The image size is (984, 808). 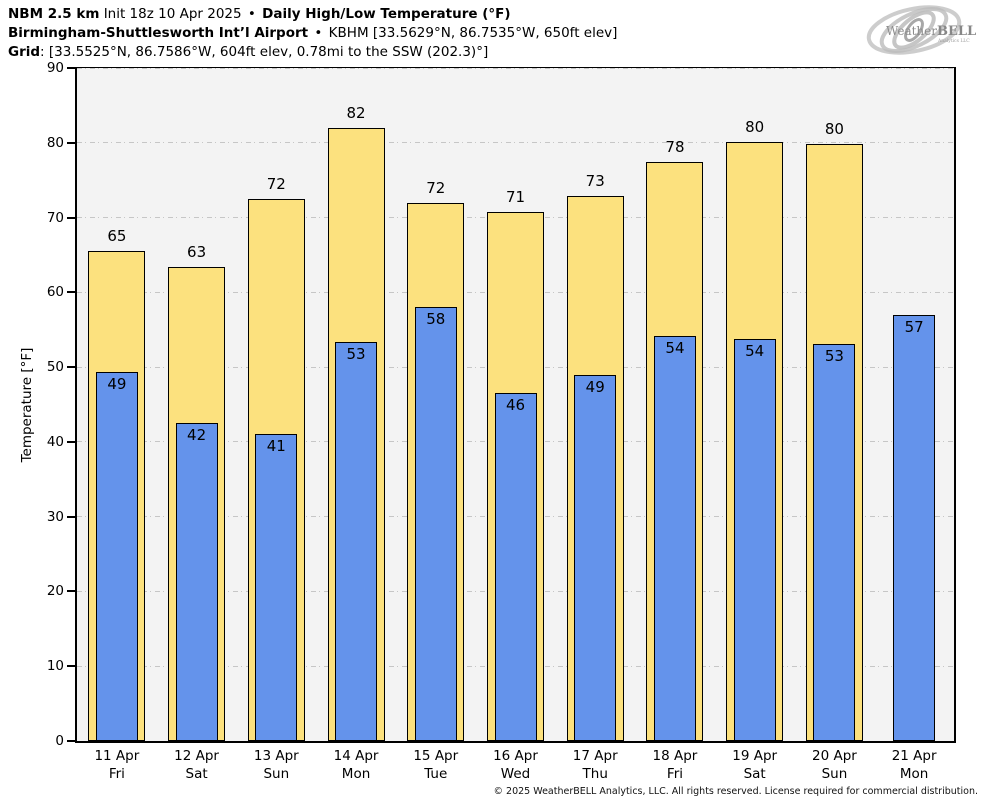 What do you see at coordinates (55, 292) in the screenshot?
I see `y-tick-label: 60` at bounding box center [55, 292].